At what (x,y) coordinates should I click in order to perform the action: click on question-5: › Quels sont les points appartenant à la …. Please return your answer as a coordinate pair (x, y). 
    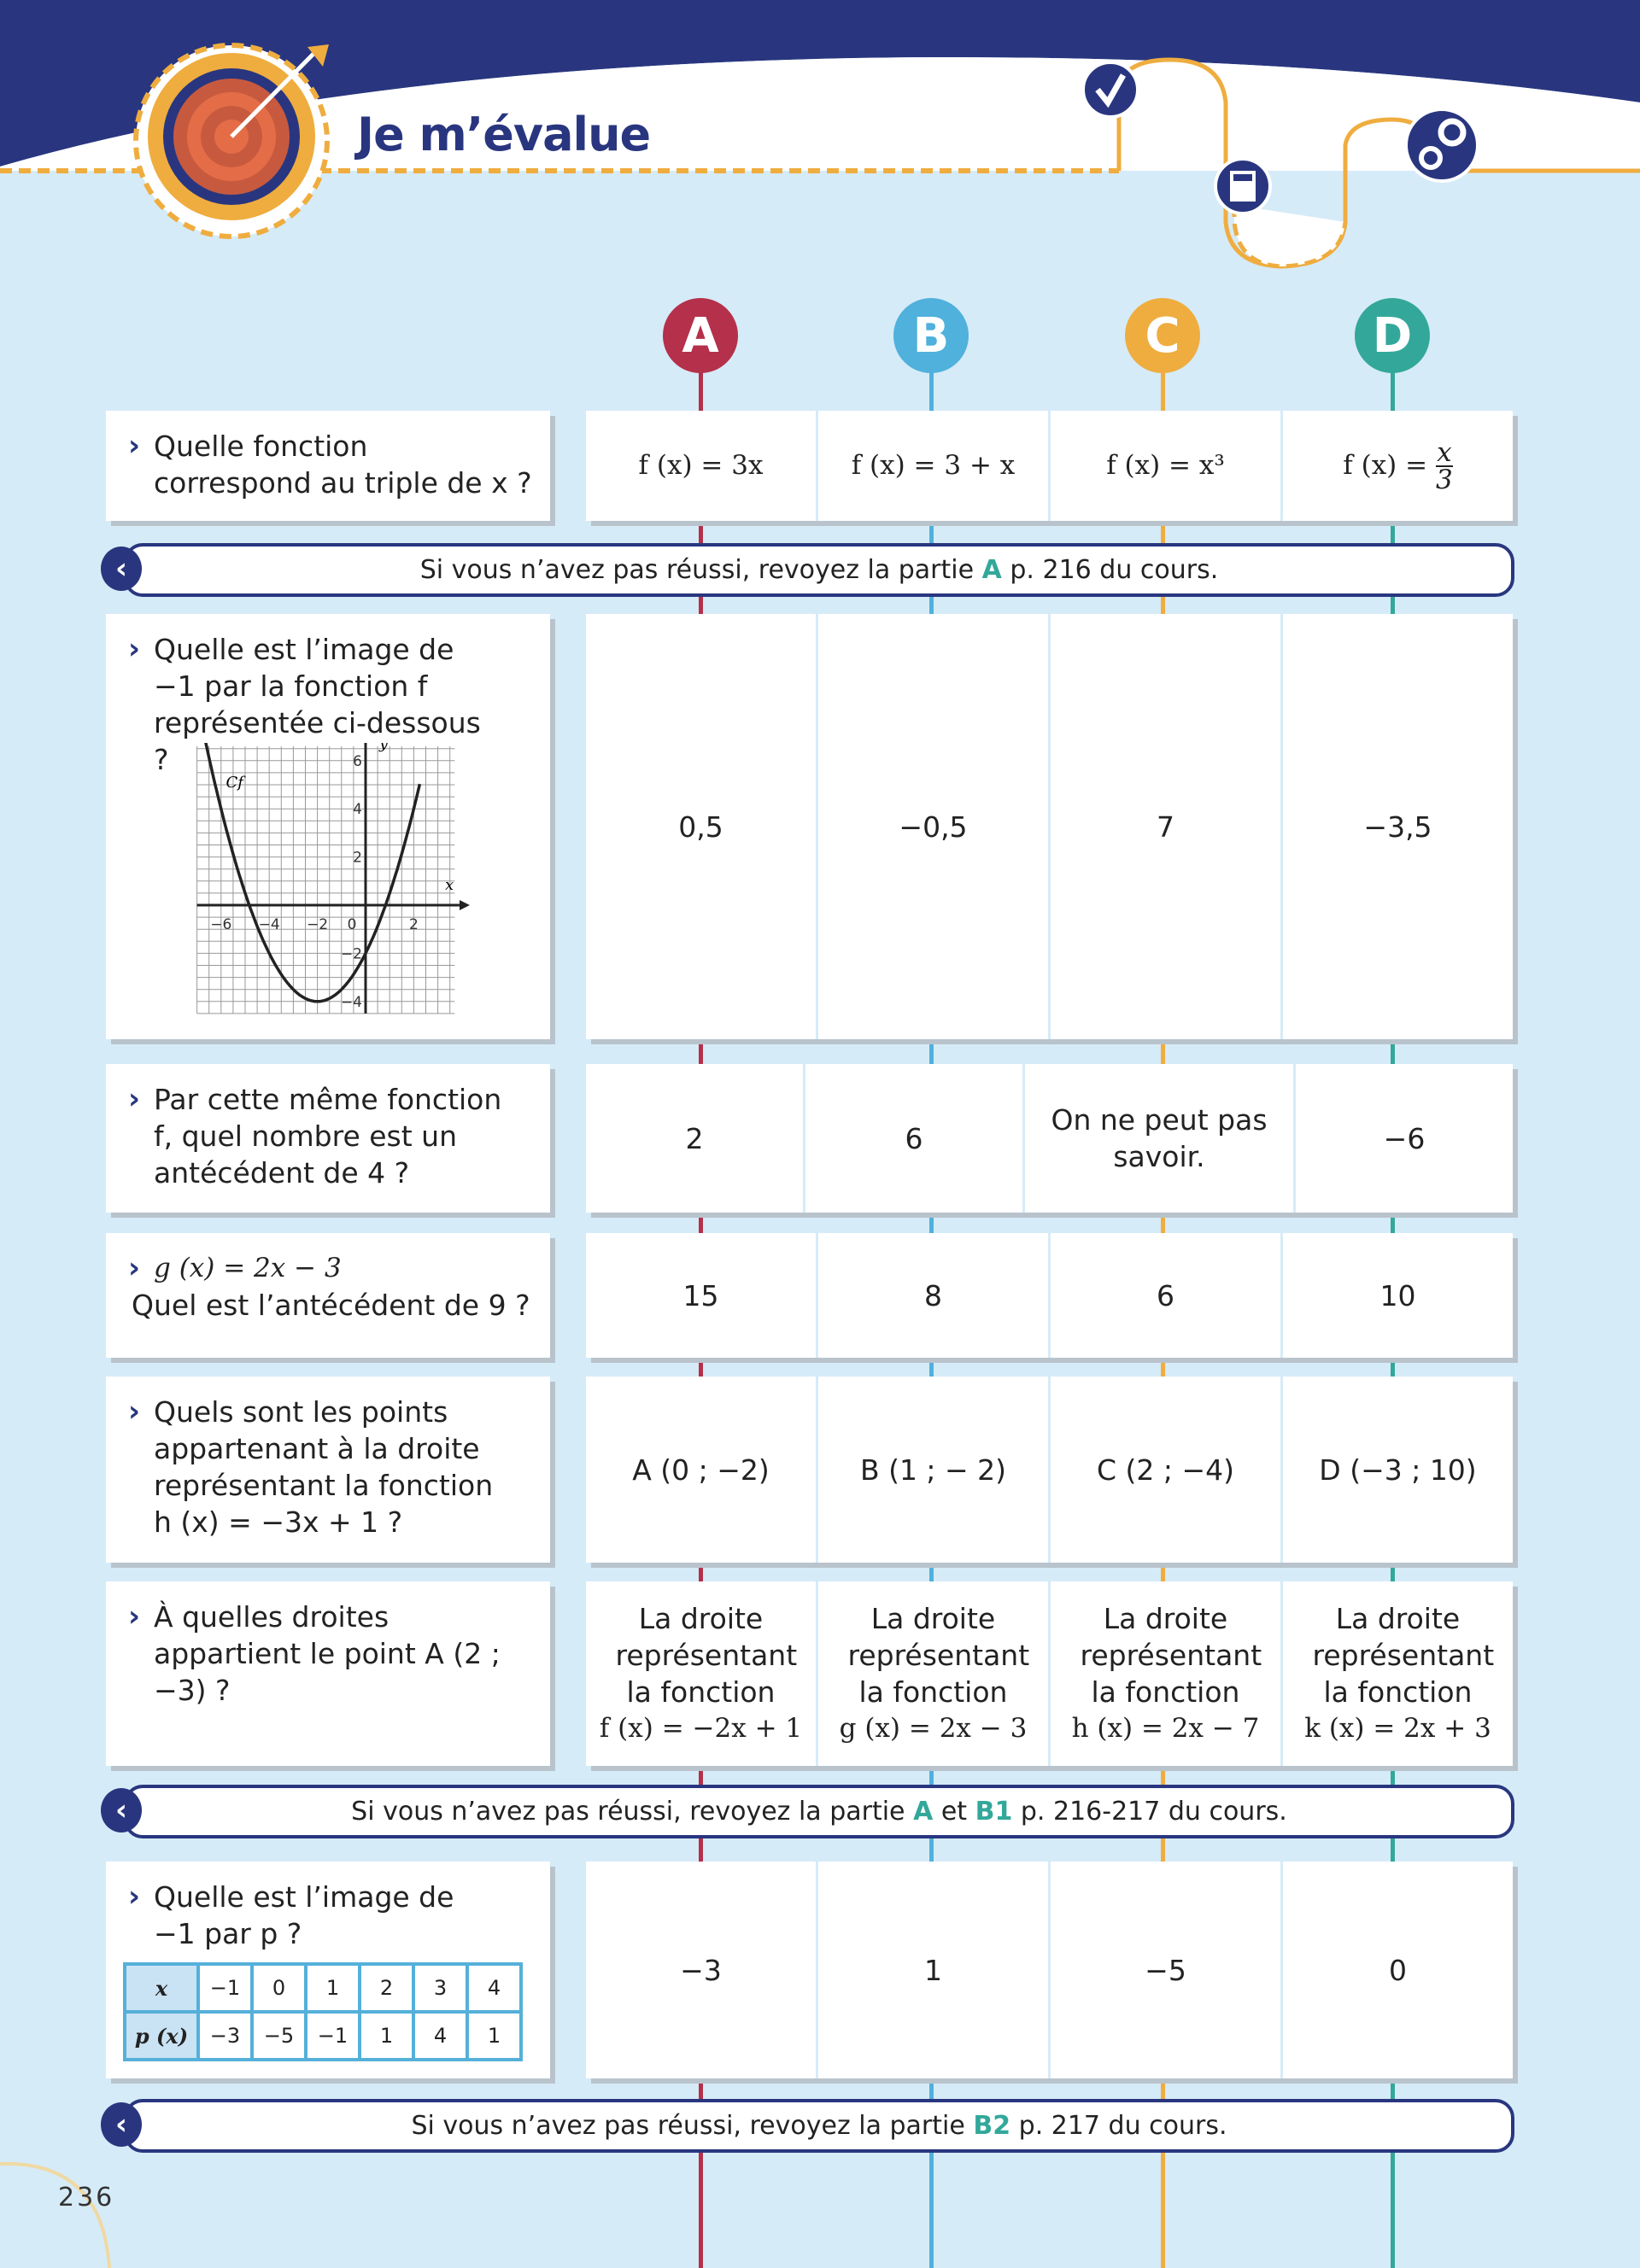
    Looking at the image, I should click on (328, 1470).